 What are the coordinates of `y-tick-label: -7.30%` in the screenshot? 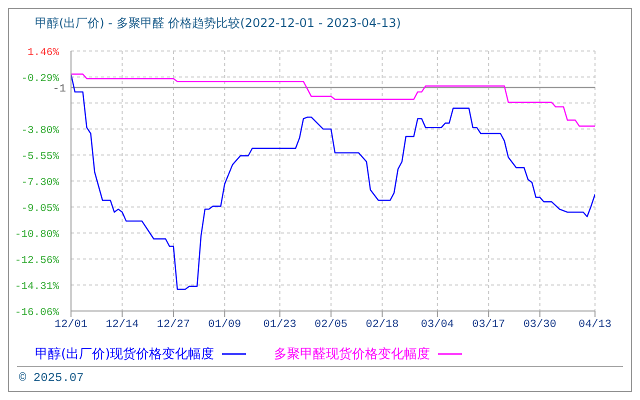 It's located at (40, 183).